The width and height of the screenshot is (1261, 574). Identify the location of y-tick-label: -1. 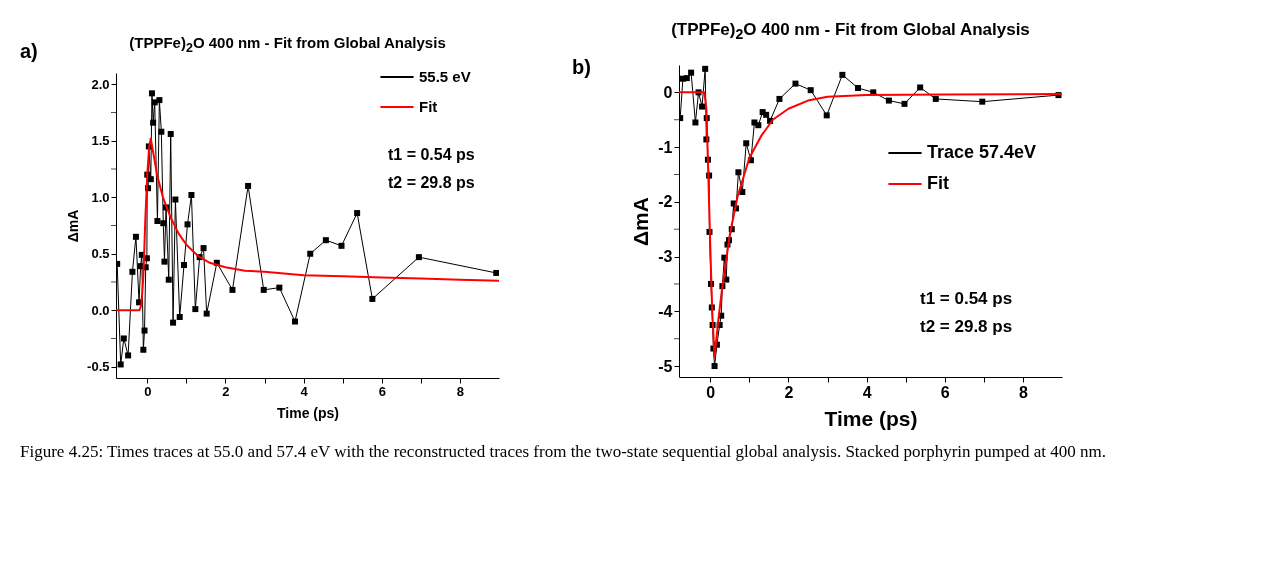
(665, 147).